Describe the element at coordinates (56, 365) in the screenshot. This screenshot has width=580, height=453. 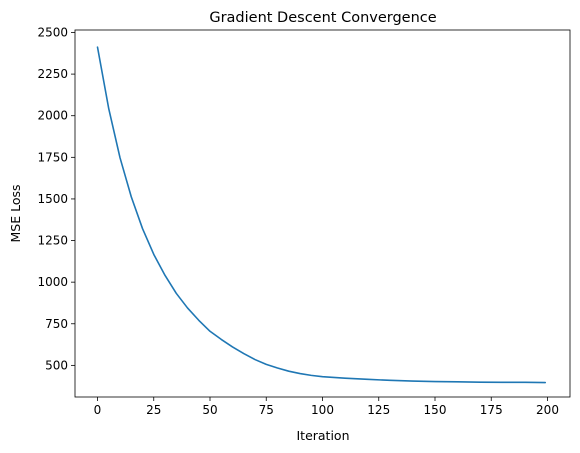
I see `y-tick-label: 500` at that location.